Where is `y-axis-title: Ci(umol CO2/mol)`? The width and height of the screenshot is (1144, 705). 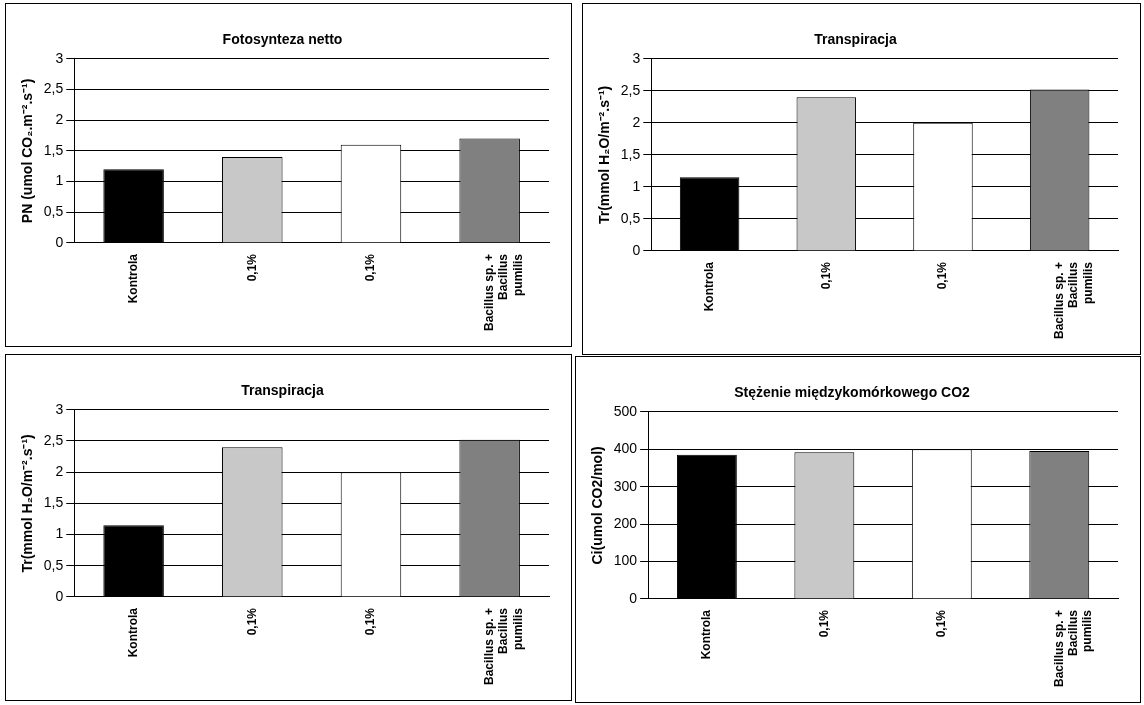 y-axis-title: Ci(umol CO2/mol) is located at coordinates (597, 505).